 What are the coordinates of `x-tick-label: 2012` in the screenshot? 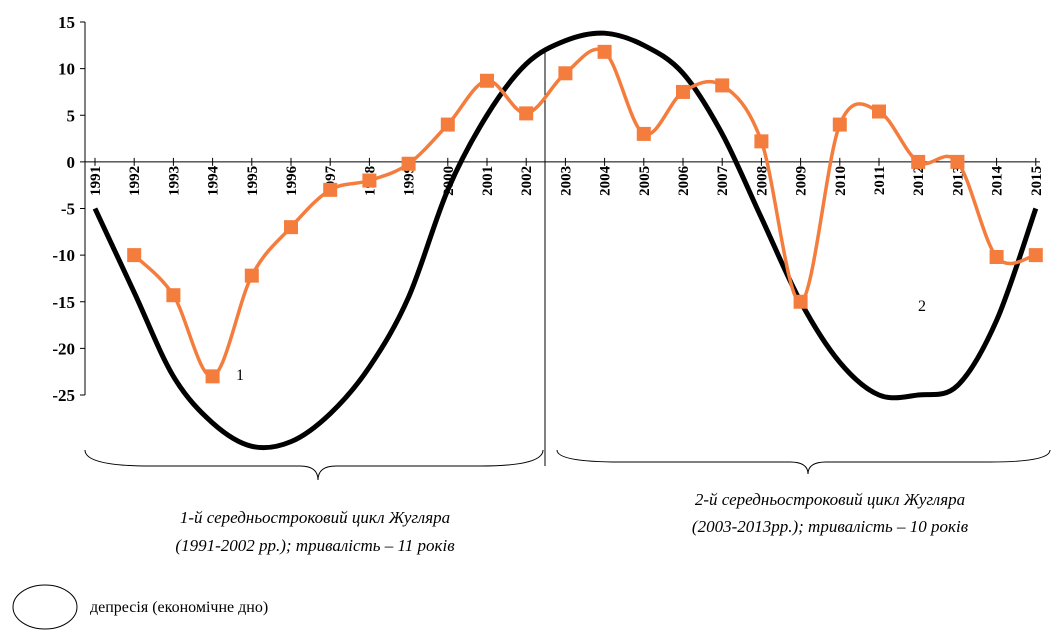 It's located at (919, 181).